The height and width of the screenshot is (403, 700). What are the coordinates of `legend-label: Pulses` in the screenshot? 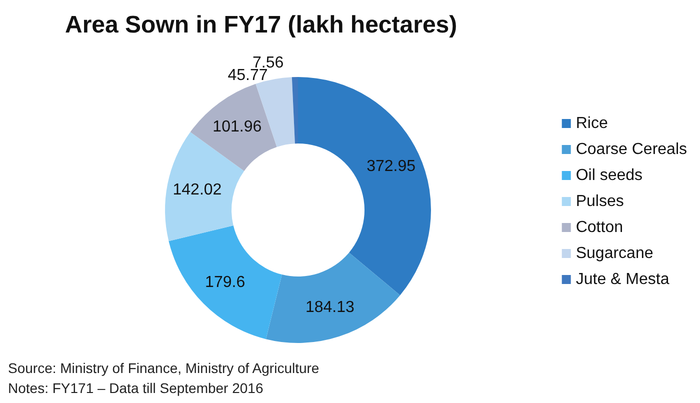 It's located at (600, 201).